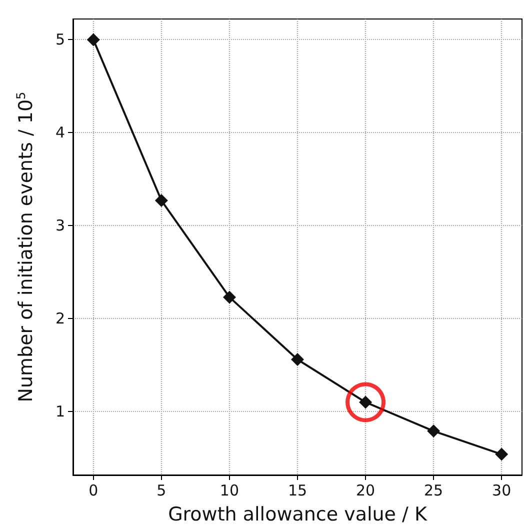 Image resolution: width=524 pixels, height=529 pixels. What do you see at coordinates (60, 225) in the screenshot?
I see `y-tick-label: 3` at bounding box center [60, 225].